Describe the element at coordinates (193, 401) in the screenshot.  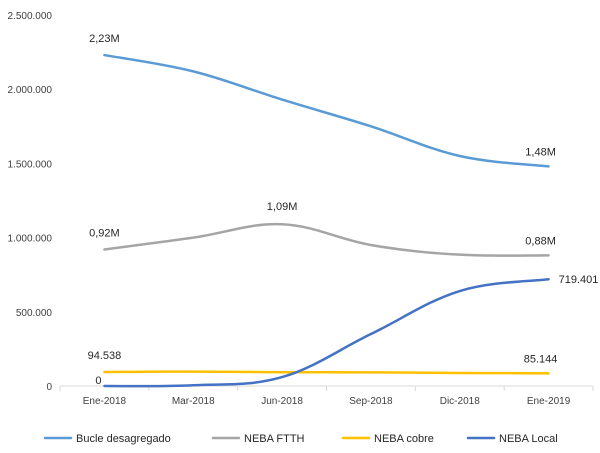
I see `x-tick-label: Mar-2018` at that location.